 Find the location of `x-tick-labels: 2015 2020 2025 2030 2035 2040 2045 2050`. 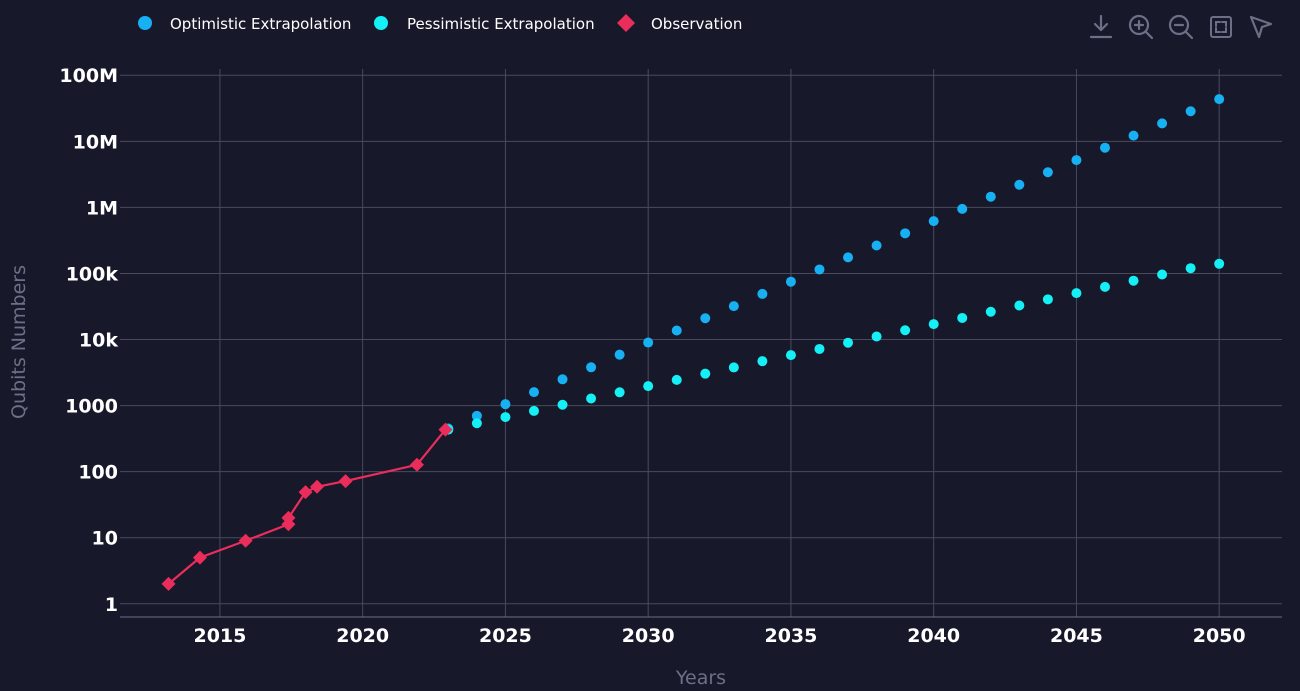

x-tick-labels: 2015 2020 2025 2030 2035 2040 2045 2050 is located at coordinates (719, 636).